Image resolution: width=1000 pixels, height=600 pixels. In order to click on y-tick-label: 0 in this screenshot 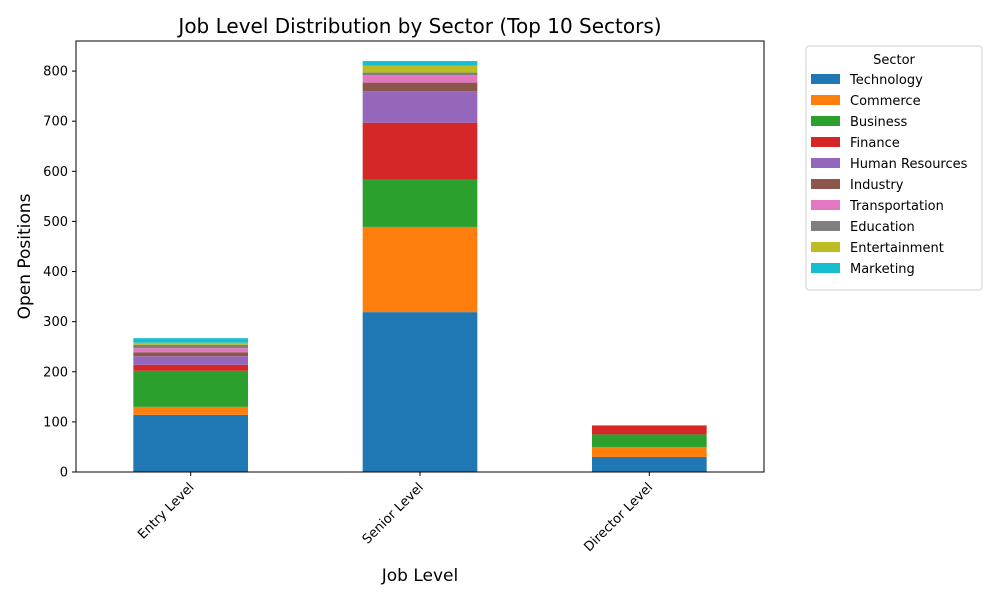, I will do `click(64, 473)`.